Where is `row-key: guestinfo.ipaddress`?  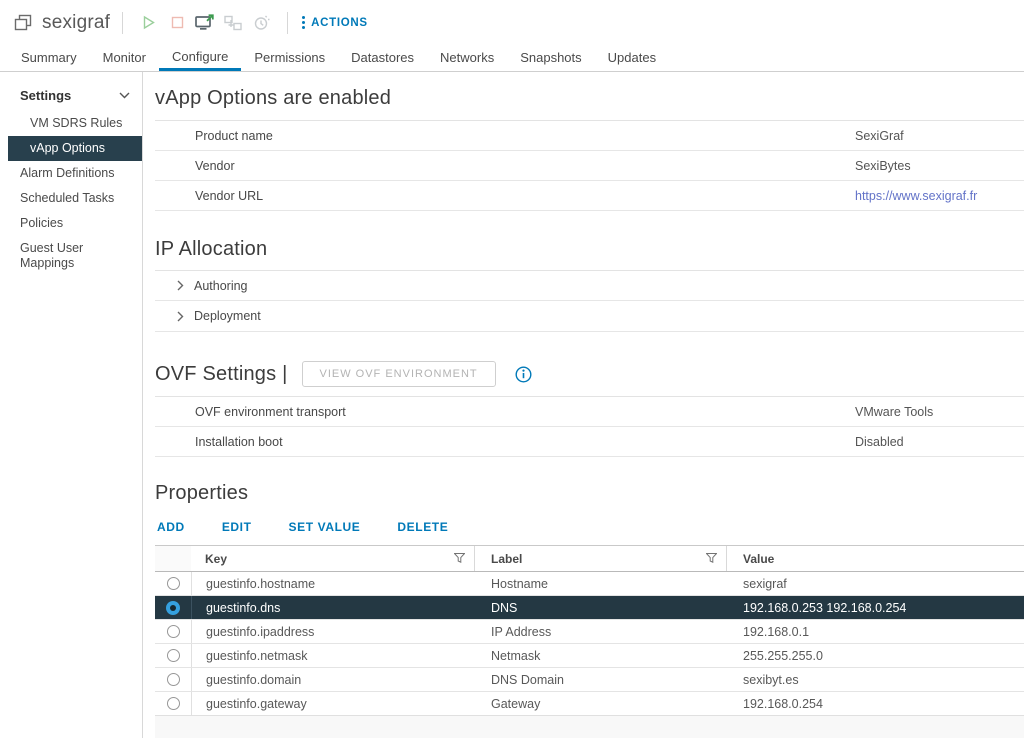
row-key: guestinfo.ipaddress is located at coordinates (333, 631).